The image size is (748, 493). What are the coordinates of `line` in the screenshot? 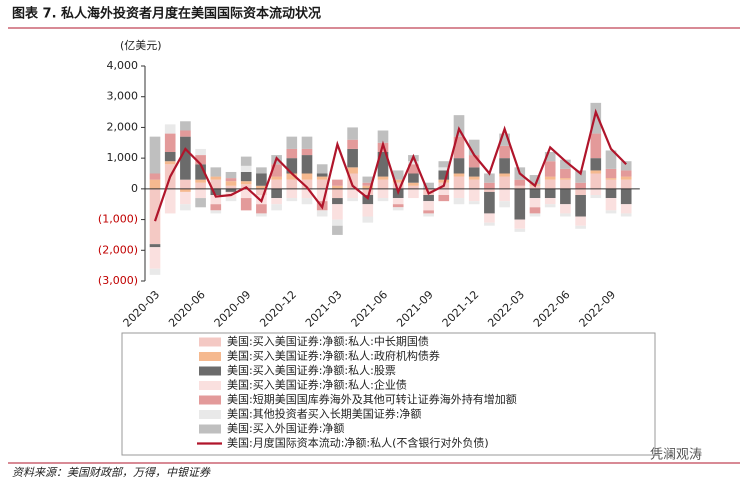 It's located at (390, 165).